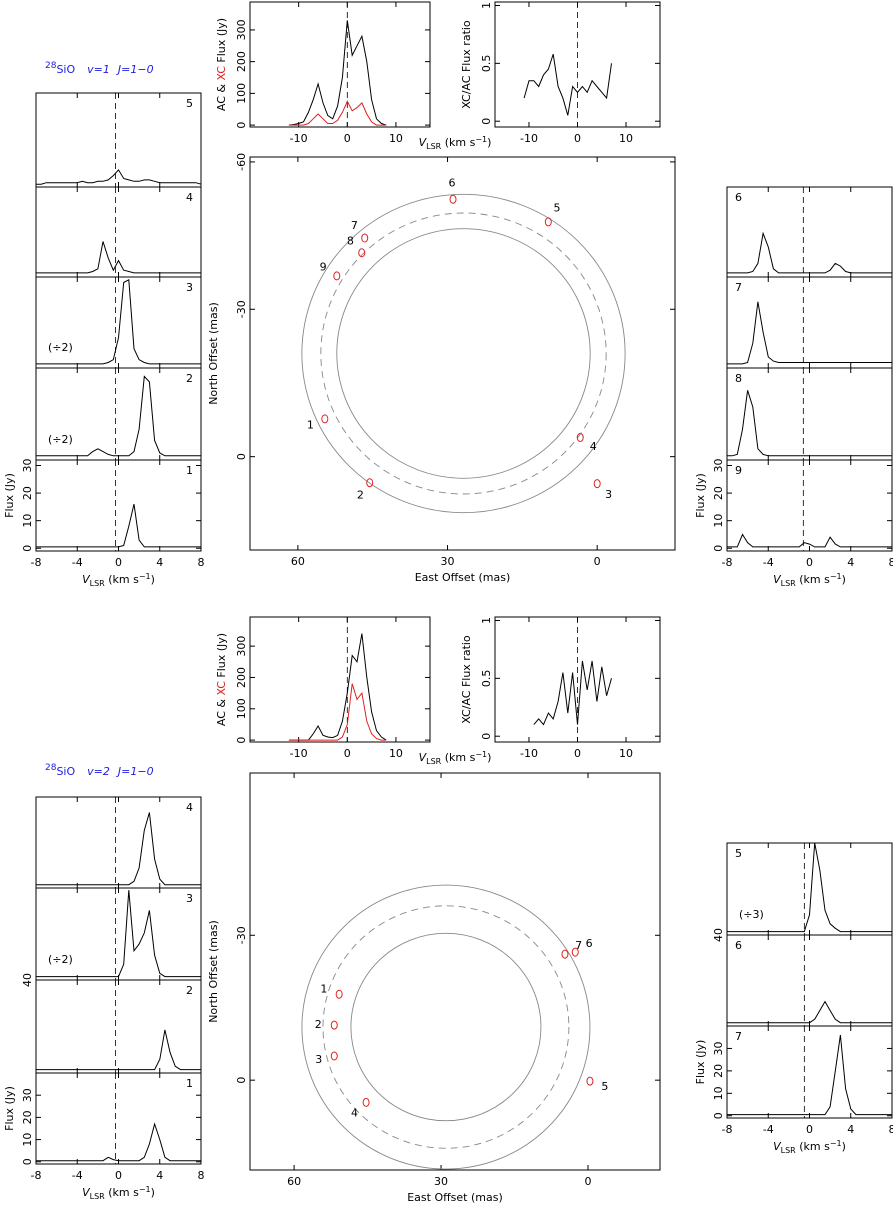 Image resolution: width=893 pixels, height=1206 pixels. Describe the element at coordinates (486, 679) in the screenshot. I see `y-tick-label: 0.5` at that location.